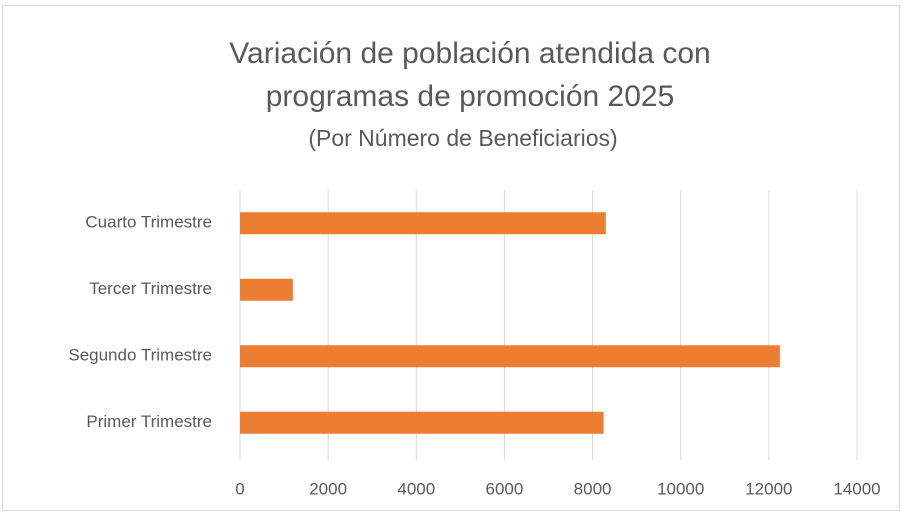  I want to click on x-tick-label: 0, so click(239, 488).